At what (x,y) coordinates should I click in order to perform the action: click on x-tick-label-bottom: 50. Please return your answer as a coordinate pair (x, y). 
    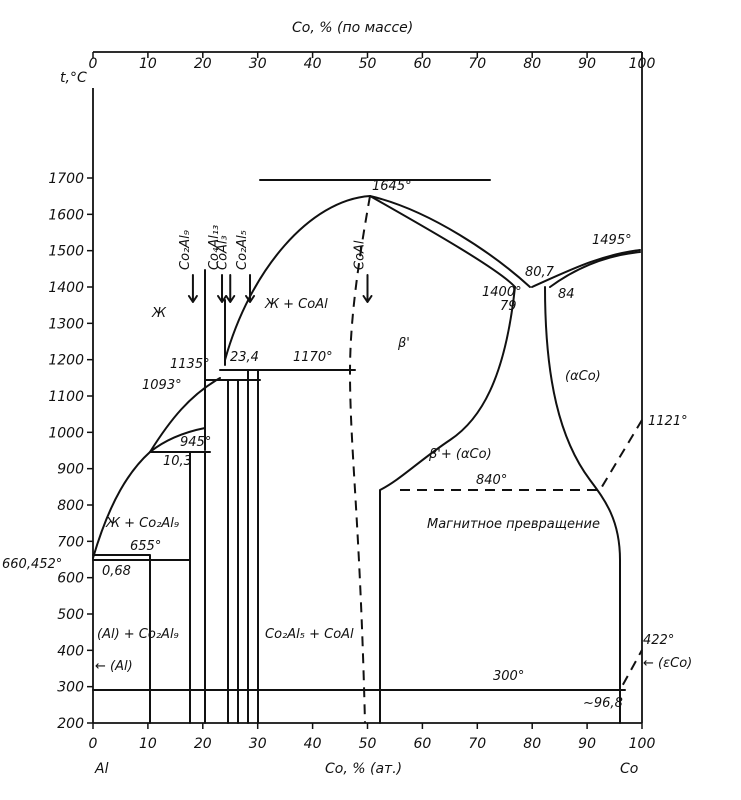
    Looking at the image, I should click on (368, 744).